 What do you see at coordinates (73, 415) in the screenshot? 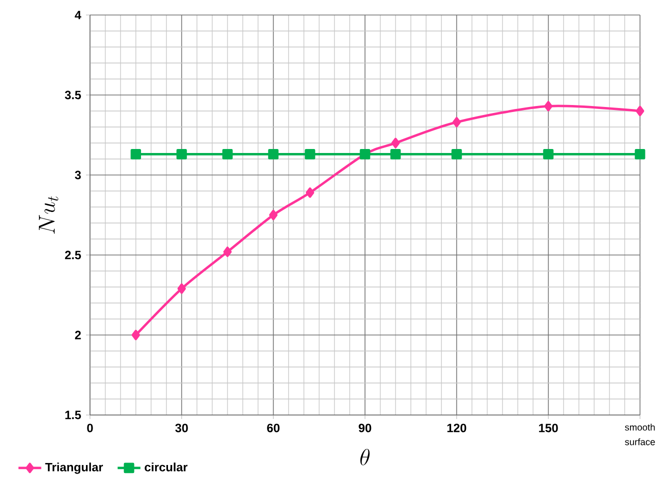
I see `y-tick-label: 1.5` at bounding box center [73, 415].